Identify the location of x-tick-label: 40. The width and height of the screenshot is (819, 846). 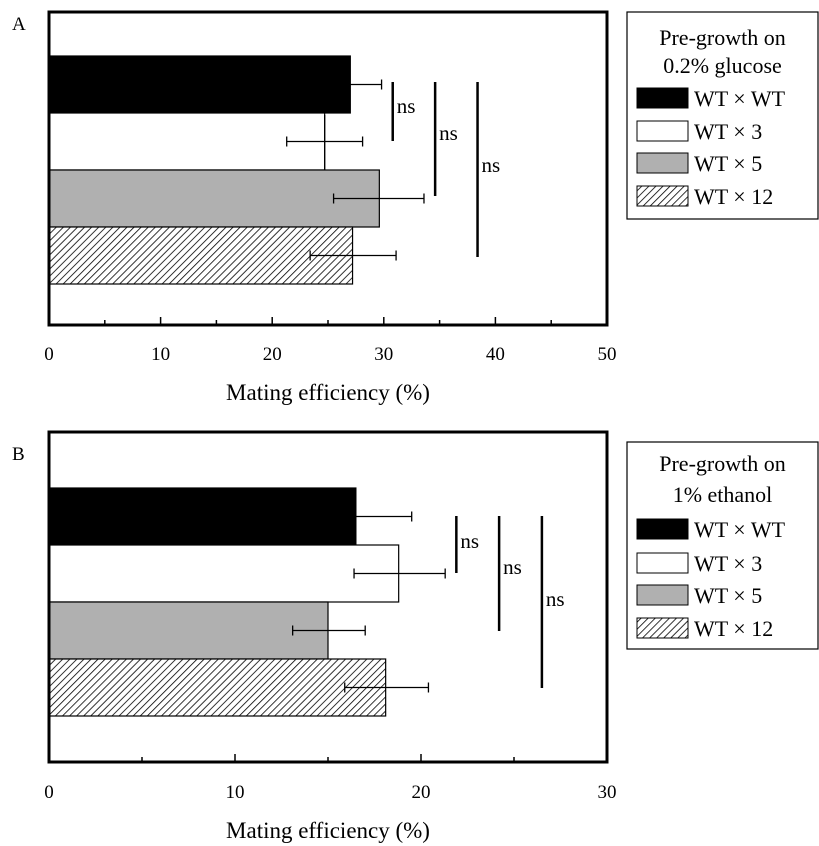
(495, 354).